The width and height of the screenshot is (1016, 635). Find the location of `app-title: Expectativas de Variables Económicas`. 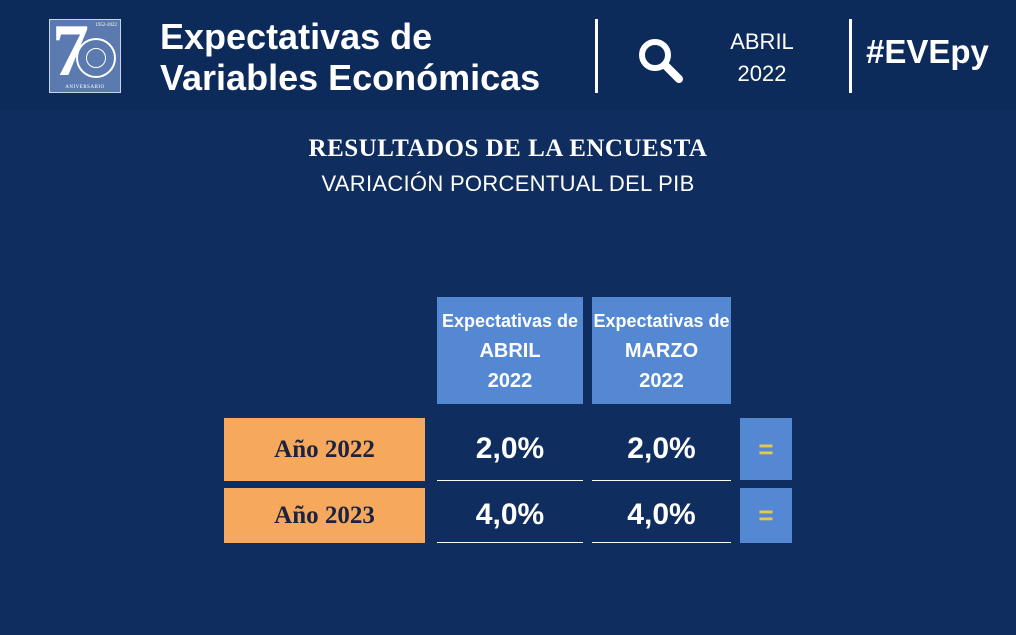

app-title: Expectativas de Variables Económicas is located at coordinates (370, 57).